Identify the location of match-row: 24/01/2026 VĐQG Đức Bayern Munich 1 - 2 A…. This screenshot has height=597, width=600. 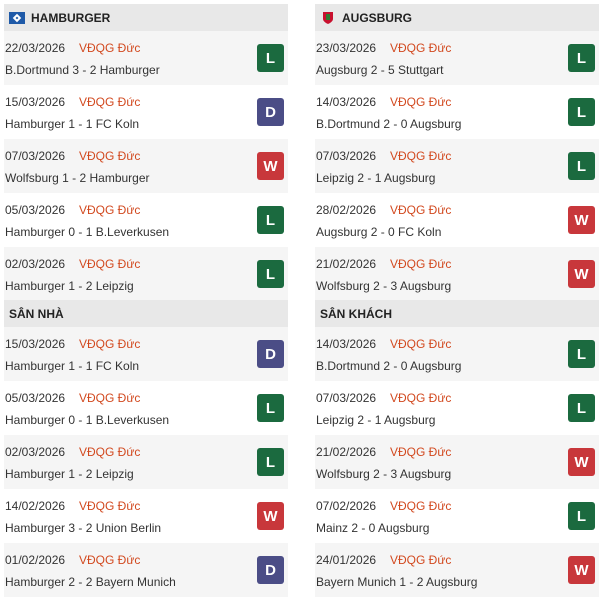
(457, 570).